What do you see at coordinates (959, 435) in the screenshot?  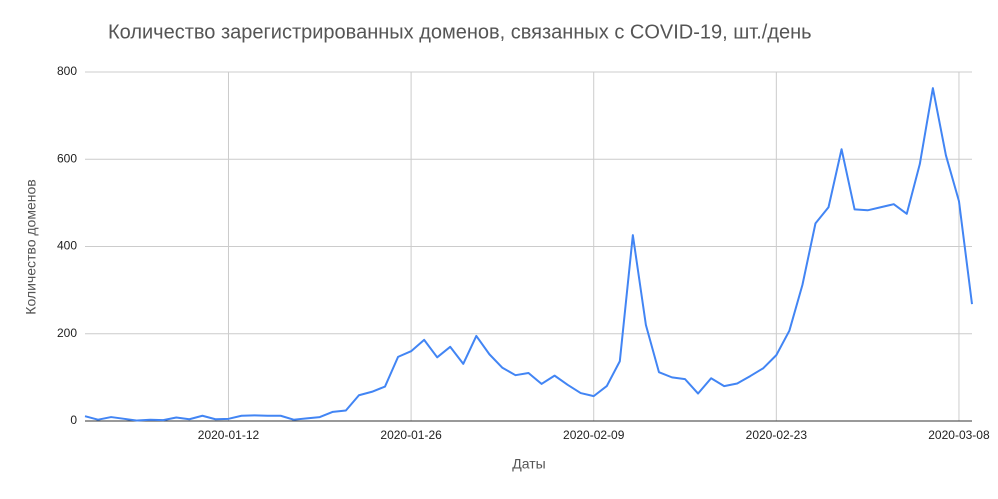 I see `x-tick-label: 2020-03-08` at bounding box center [959, 435].